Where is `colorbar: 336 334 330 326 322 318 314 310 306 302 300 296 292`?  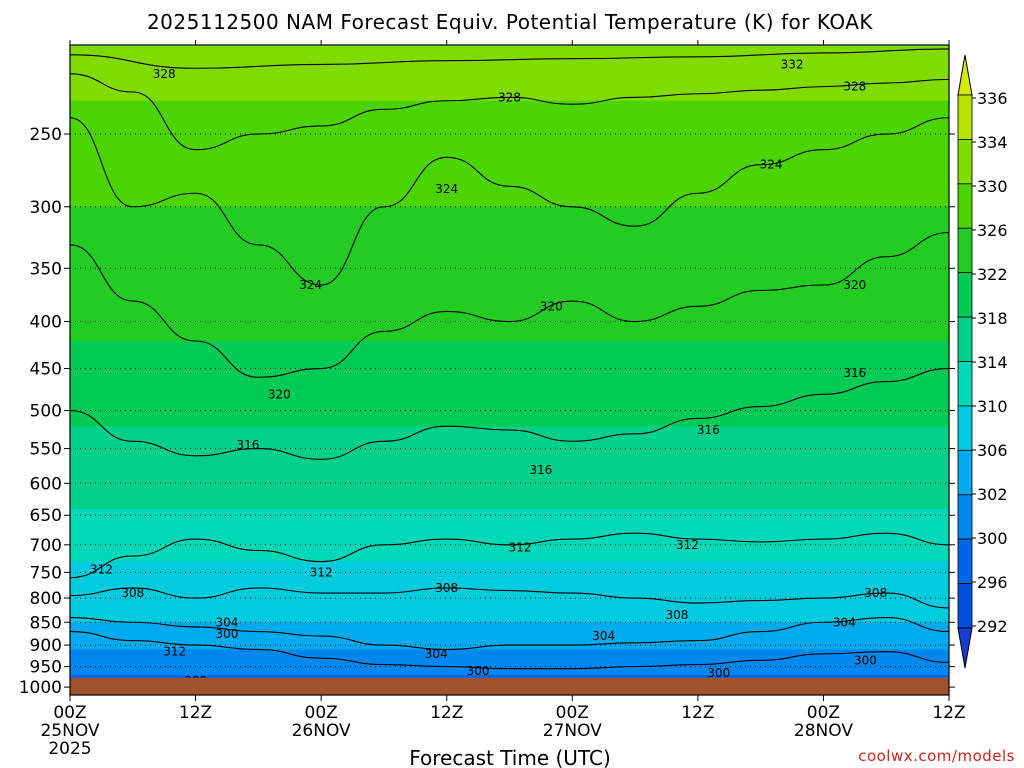 colorbar: 336 334 330 326 322 318 314 310 306 302 300 296 292 is located at coordinates (982, 361).